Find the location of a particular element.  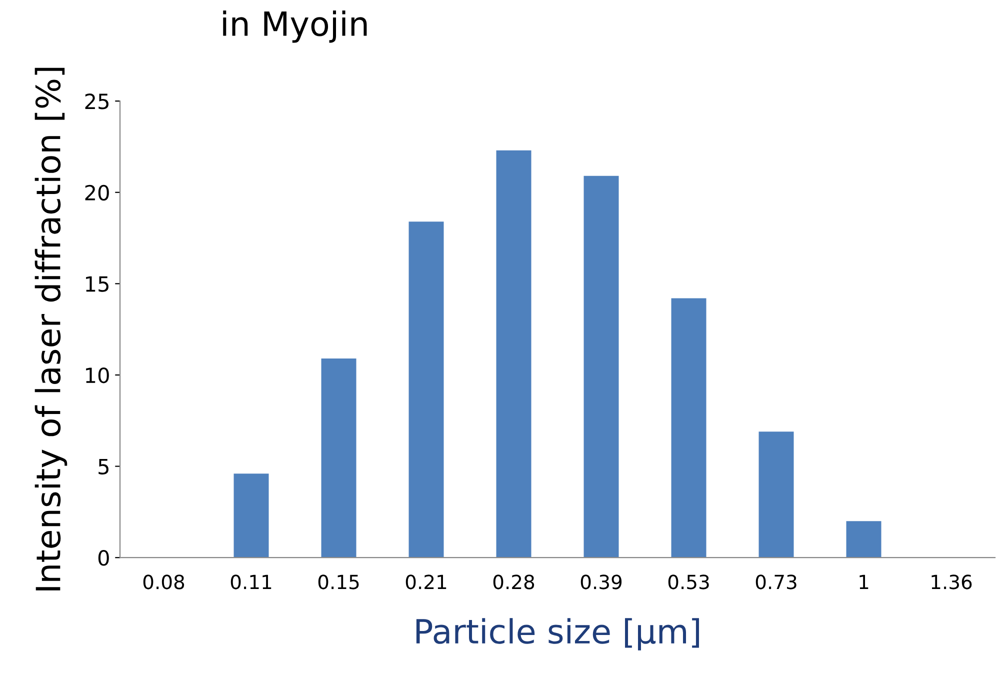

y-tick-label: 15 is located at coordinates (97, 284).